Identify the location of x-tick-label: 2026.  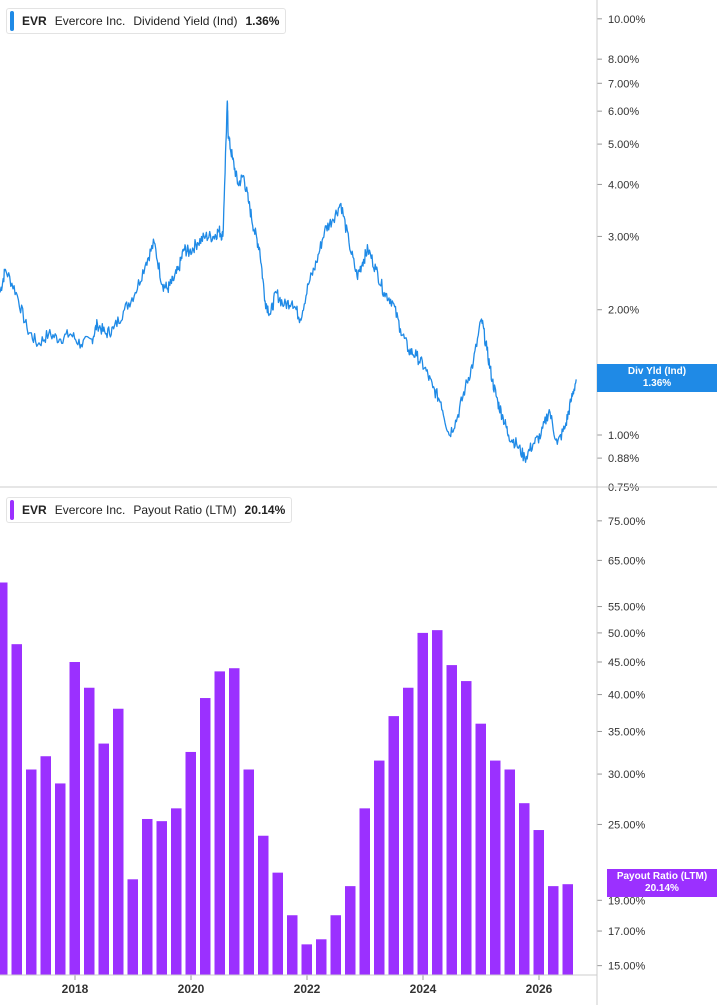
(539, 989).